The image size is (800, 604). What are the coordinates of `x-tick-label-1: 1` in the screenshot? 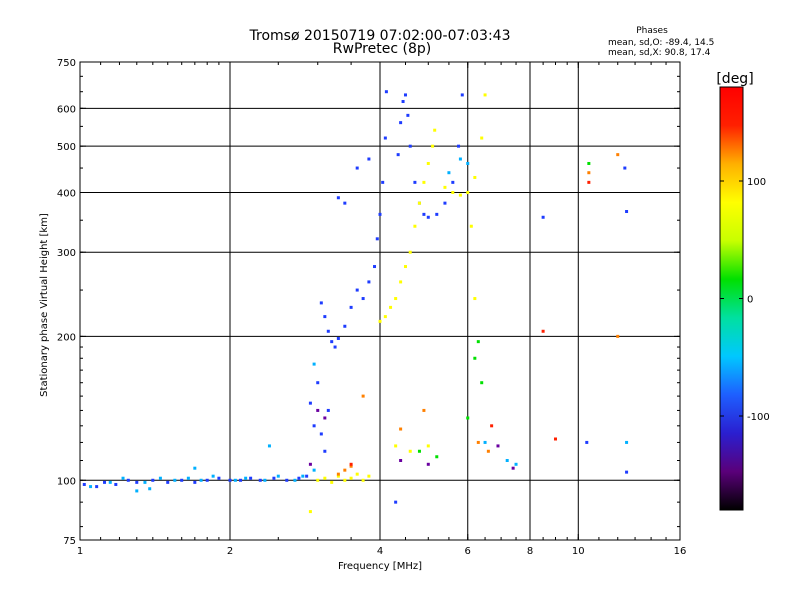 It's located at (80, 551).